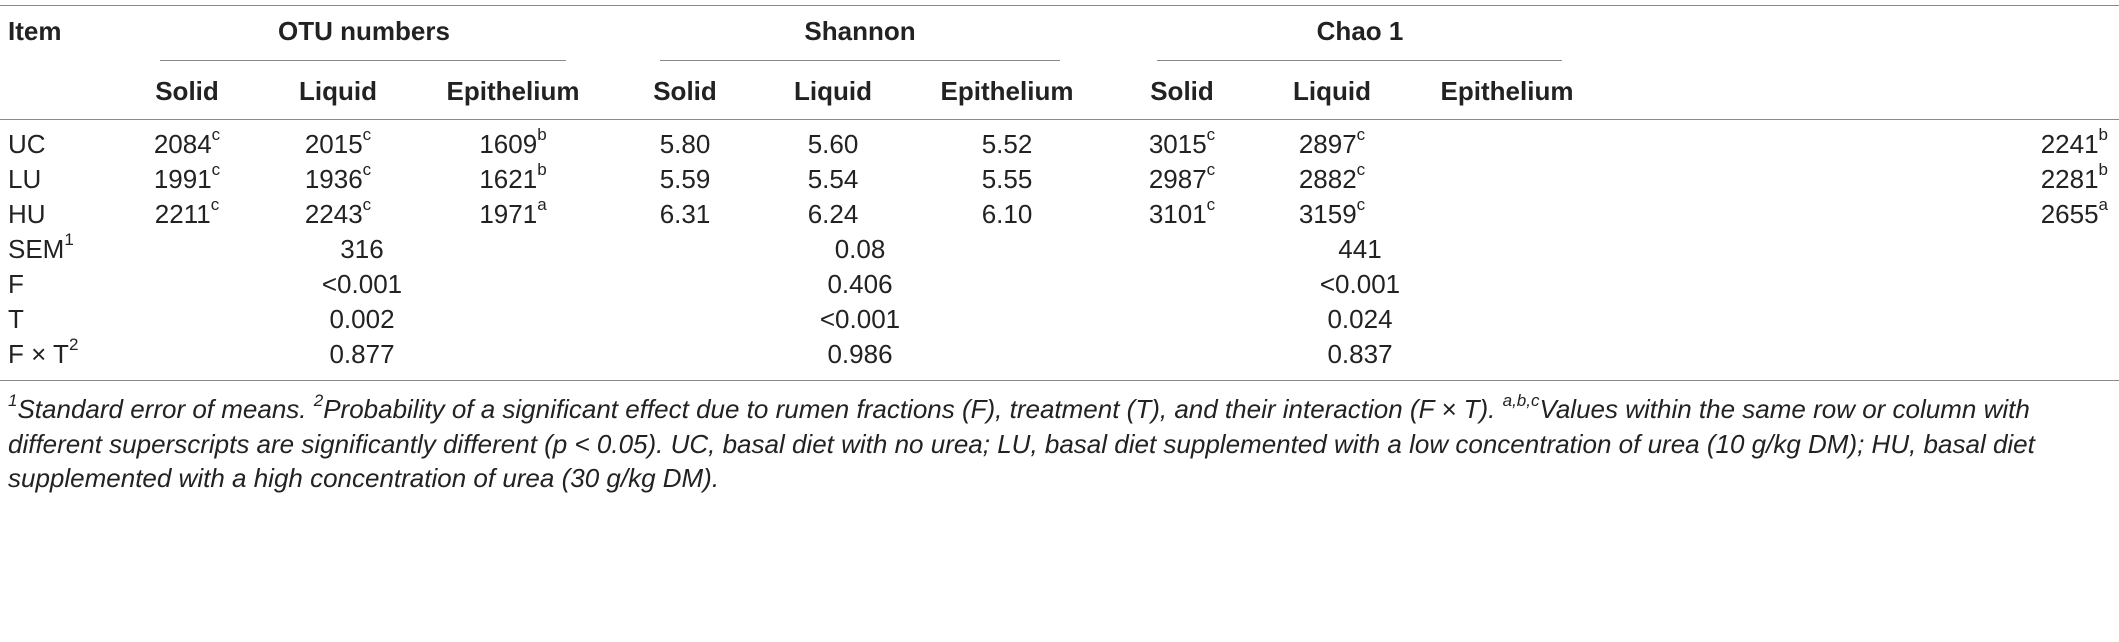  Describe the element at coordinates (338, 142) in the screenshot. I see `cell-uc-otu-liquid: 2015c` at that location.